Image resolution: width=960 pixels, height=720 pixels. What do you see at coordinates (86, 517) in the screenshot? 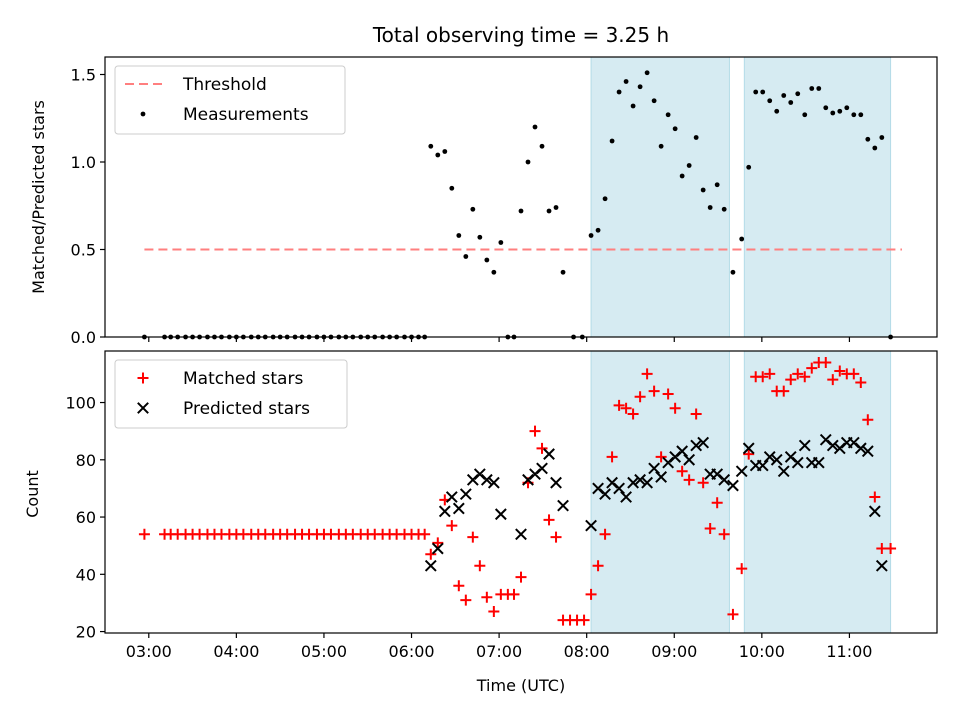
I see `count-y-tick-label: 60` at bounding box center [86, 517].